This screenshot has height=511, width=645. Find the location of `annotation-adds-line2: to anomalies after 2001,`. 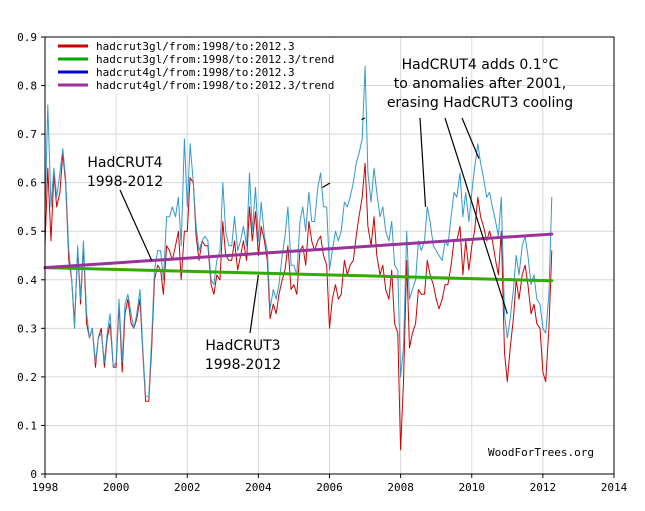

annotation-adds-line2: to anomalies after 2001, is located at coordinates (480, 84).